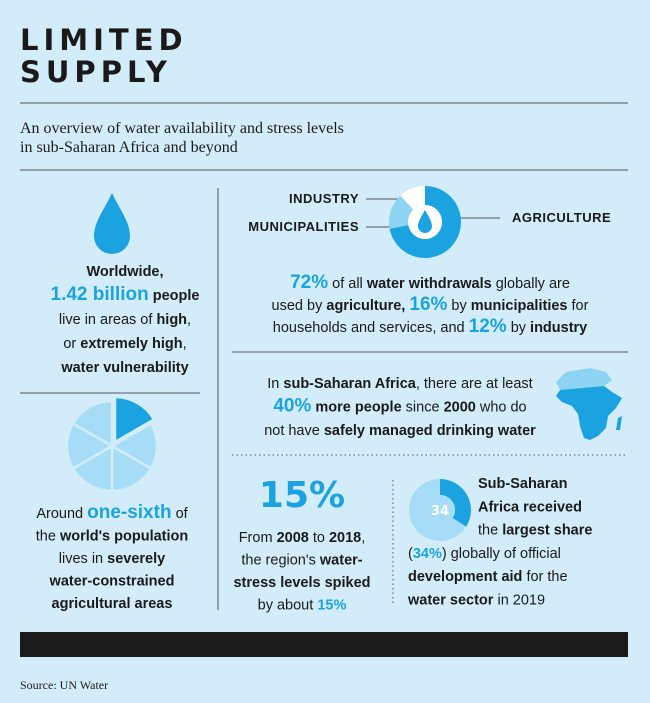 The image size is (650, 703). I want to click on text-run: water sector, so click(450, 601).